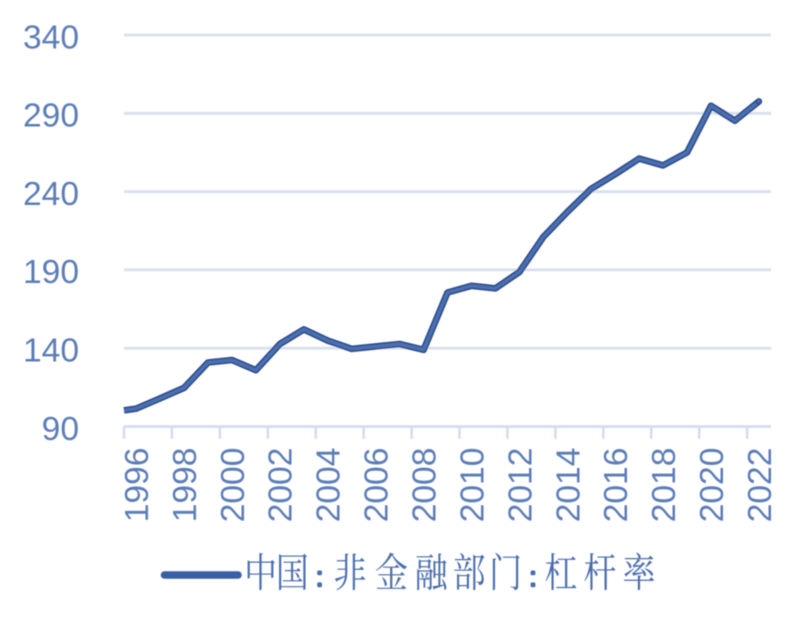 The width and height of the screenshot is (807, 620). Describe the element at coordinates (51, 350) in the screenshot. I see `svg-text: 140` at that location.